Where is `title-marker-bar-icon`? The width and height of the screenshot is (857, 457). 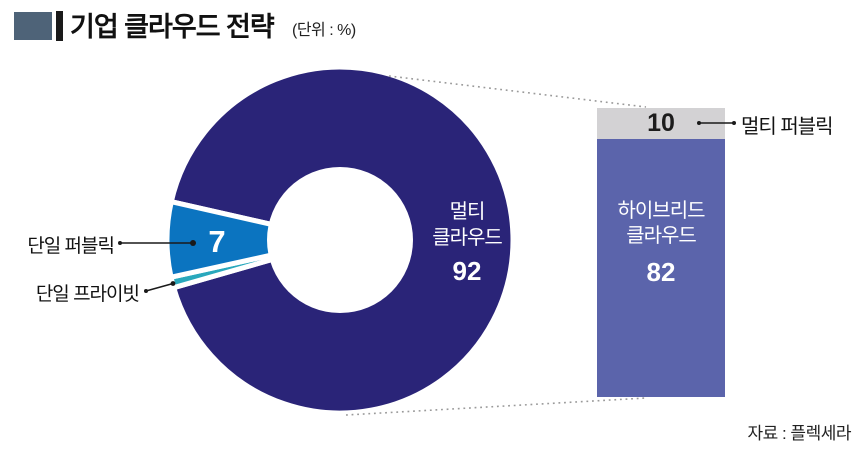 title-marker-bar-icon is located at coordinates (59, 26).